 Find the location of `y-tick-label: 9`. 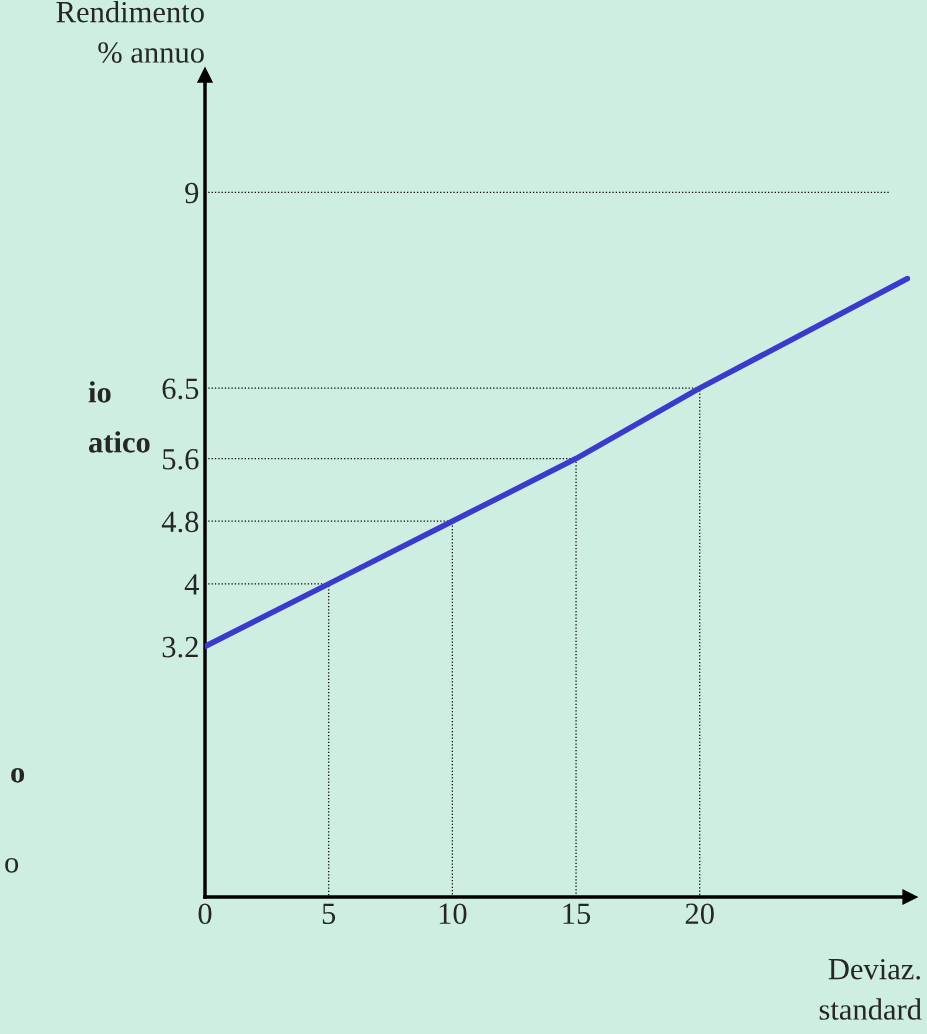

y-tick-label: 9 is located at coordinates (192, 193).